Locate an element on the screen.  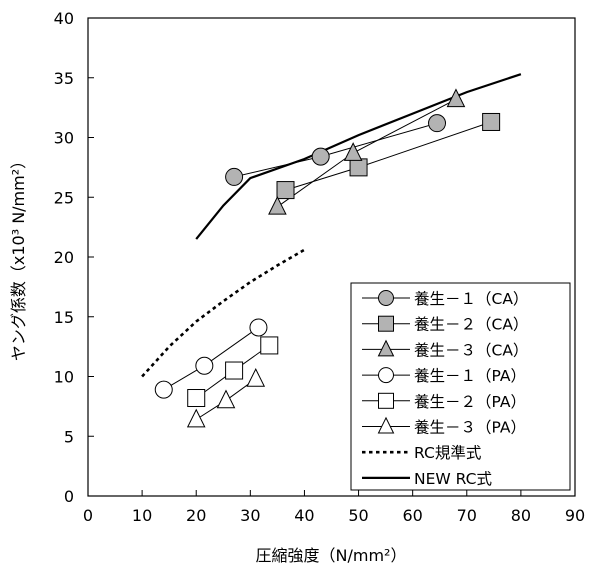
y-axis-label: ヤング係数（x10³ N/mm²） is located at coordinates (18, 257).